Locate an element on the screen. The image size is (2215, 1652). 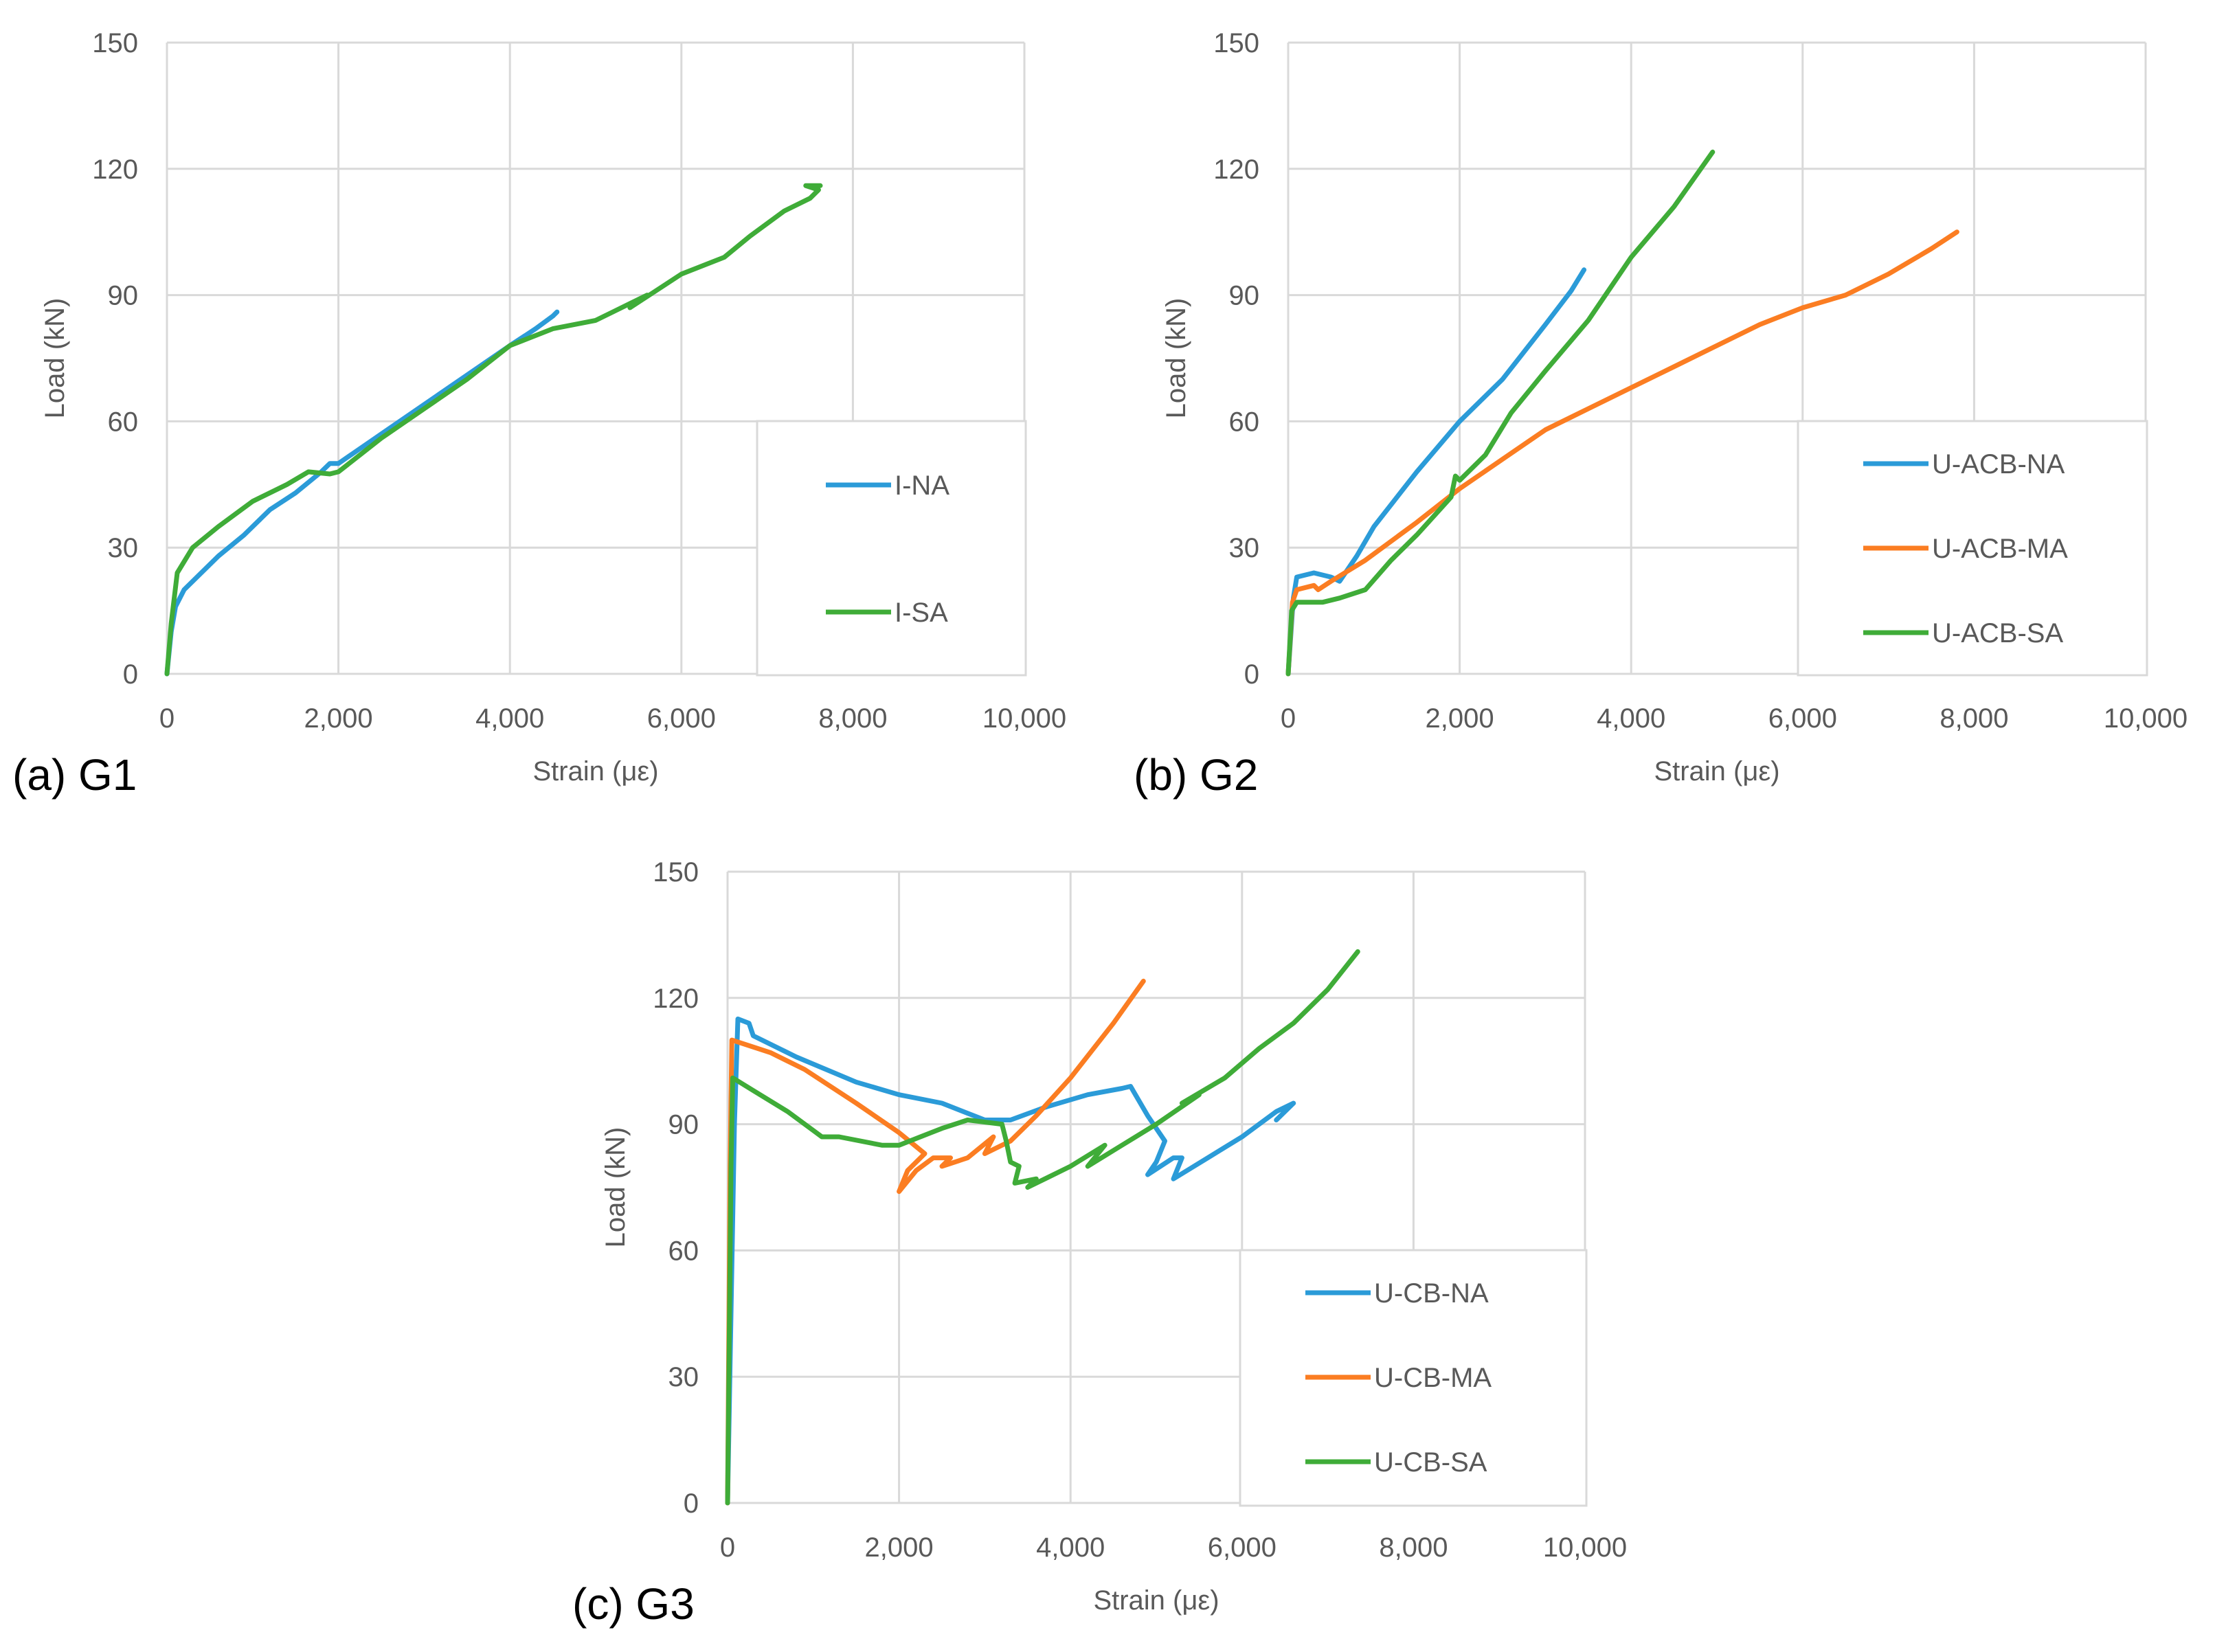
series-line-u-cb-na is located at coordinates (1011, 1261).